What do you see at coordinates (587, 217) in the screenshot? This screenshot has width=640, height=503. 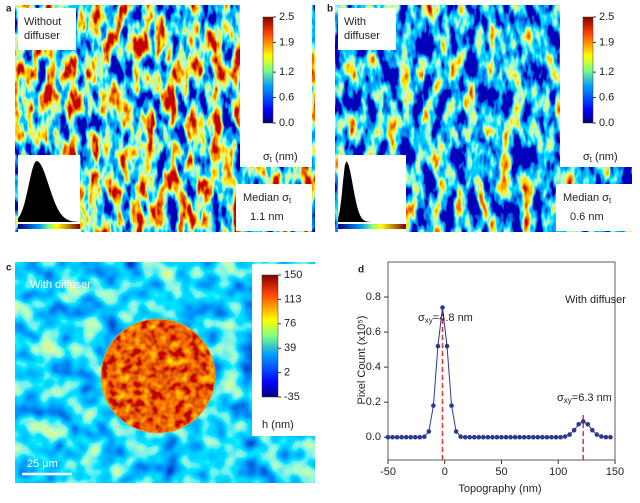 I see `annotation-value: 0.6 nm` at bounding box center [587, 217].